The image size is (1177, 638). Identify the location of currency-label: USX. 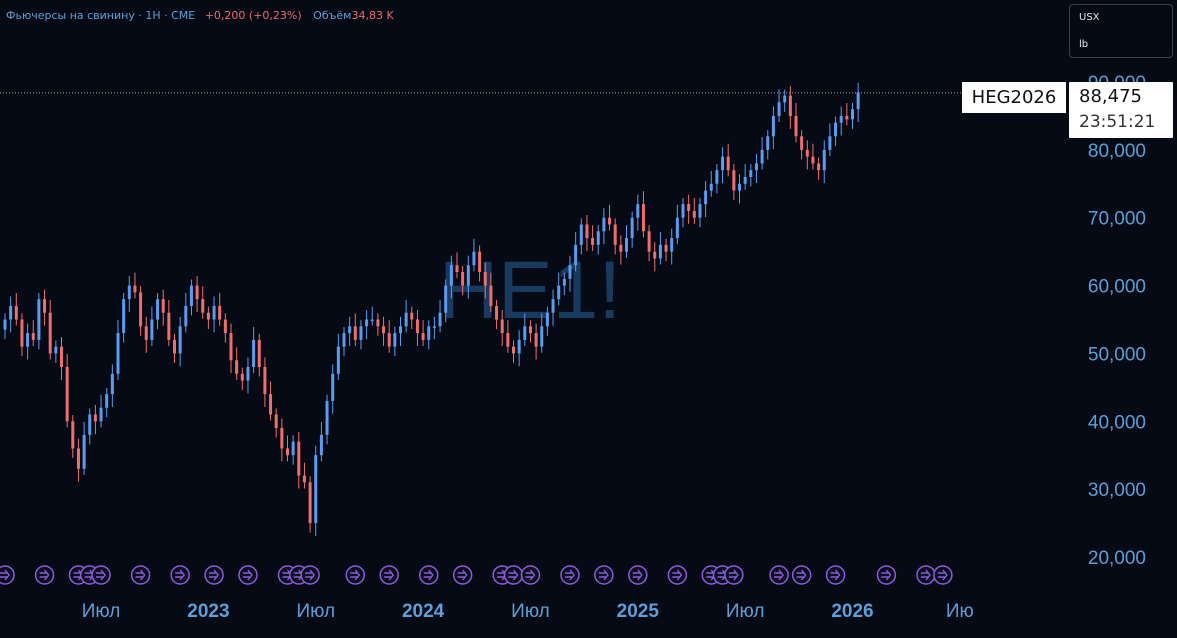
(1089, 17).